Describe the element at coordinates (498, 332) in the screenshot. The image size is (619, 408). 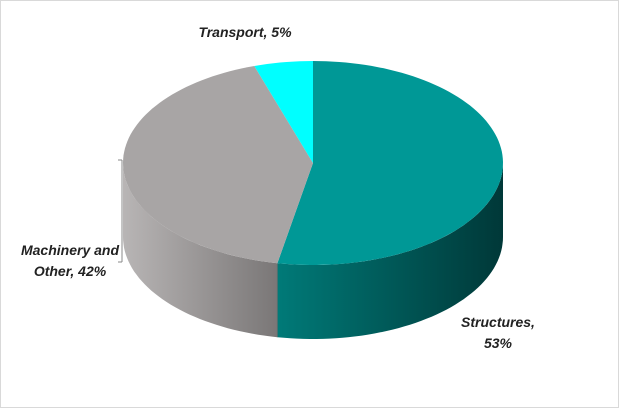
I see `data-label: Structures, 53%` at that location.